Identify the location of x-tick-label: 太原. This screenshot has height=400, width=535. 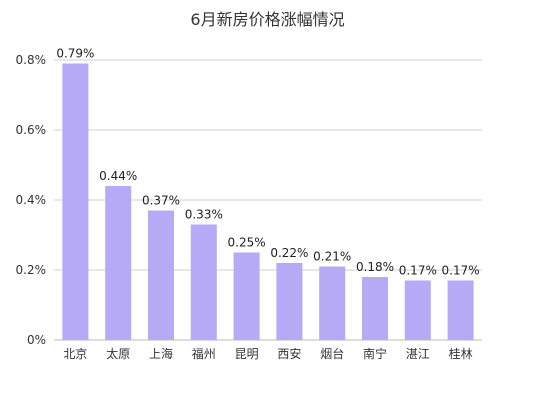
(118, 353).